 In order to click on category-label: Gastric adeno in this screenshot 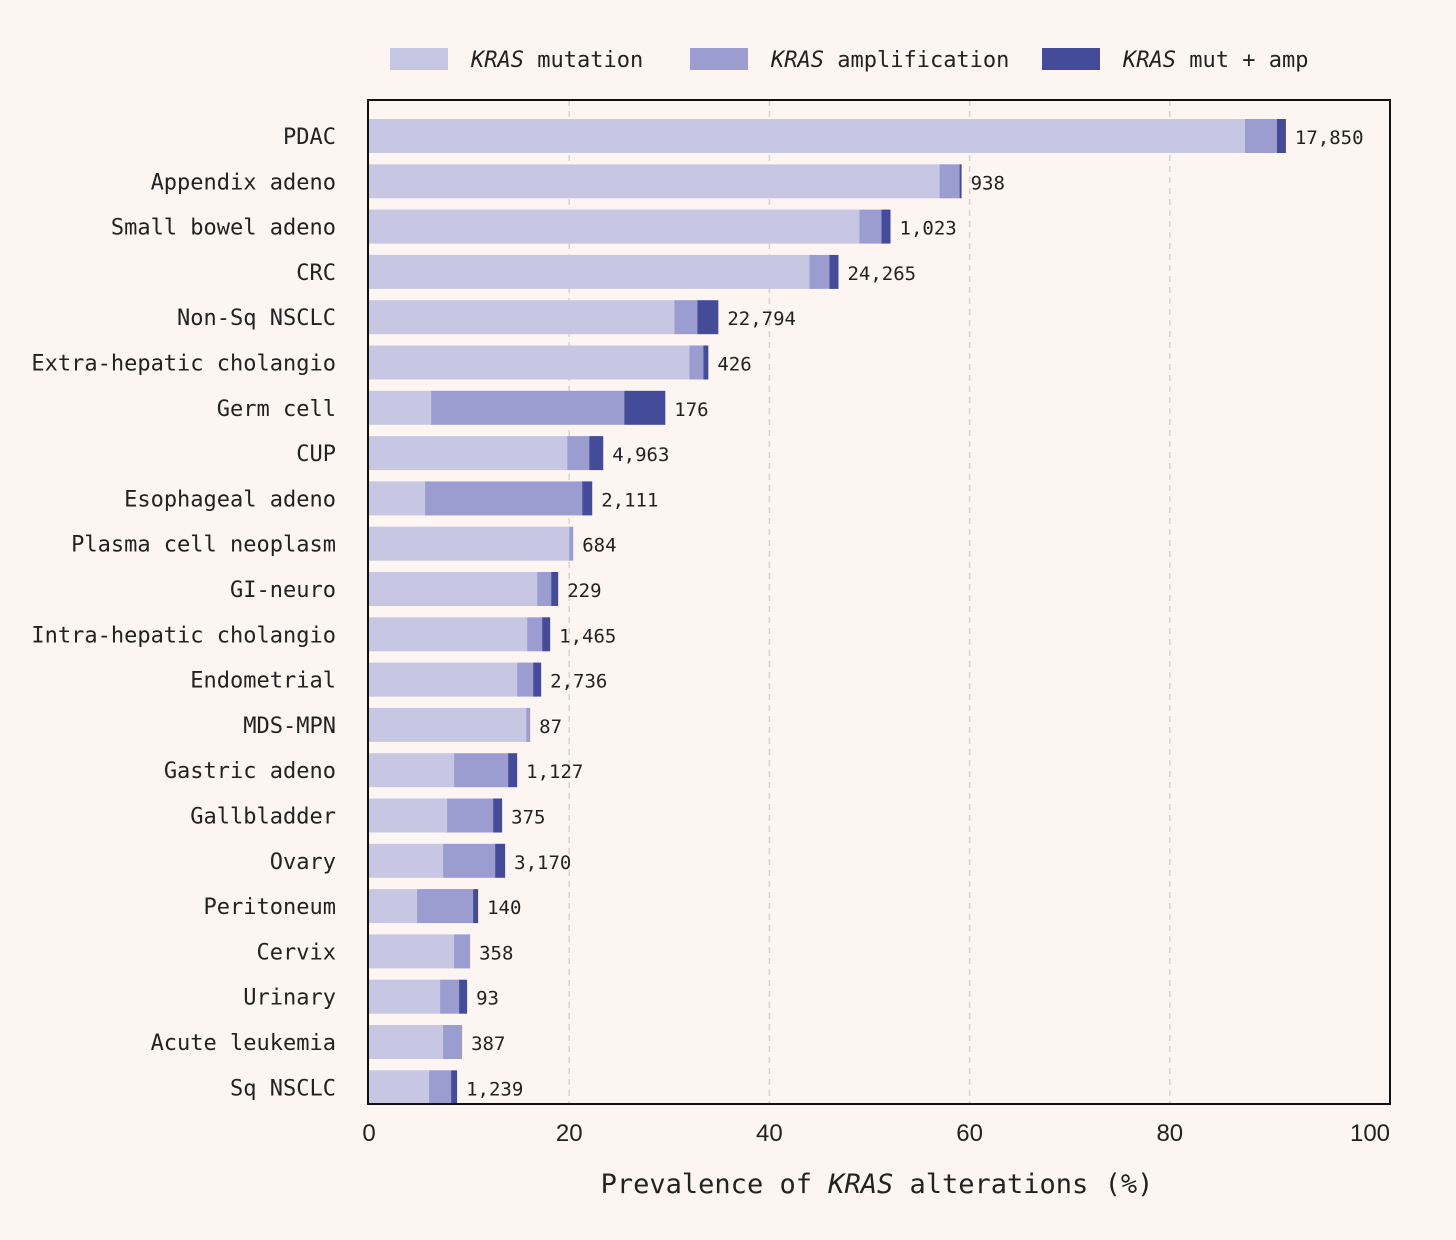, I will do `click(250, 771)`.